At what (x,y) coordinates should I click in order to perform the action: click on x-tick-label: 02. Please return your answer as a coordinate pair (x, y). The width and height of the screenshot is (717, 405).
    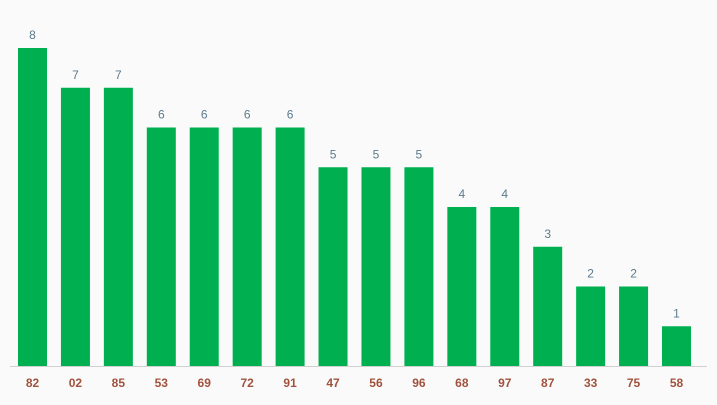
    Looking at the image, I should click on (76, 383).